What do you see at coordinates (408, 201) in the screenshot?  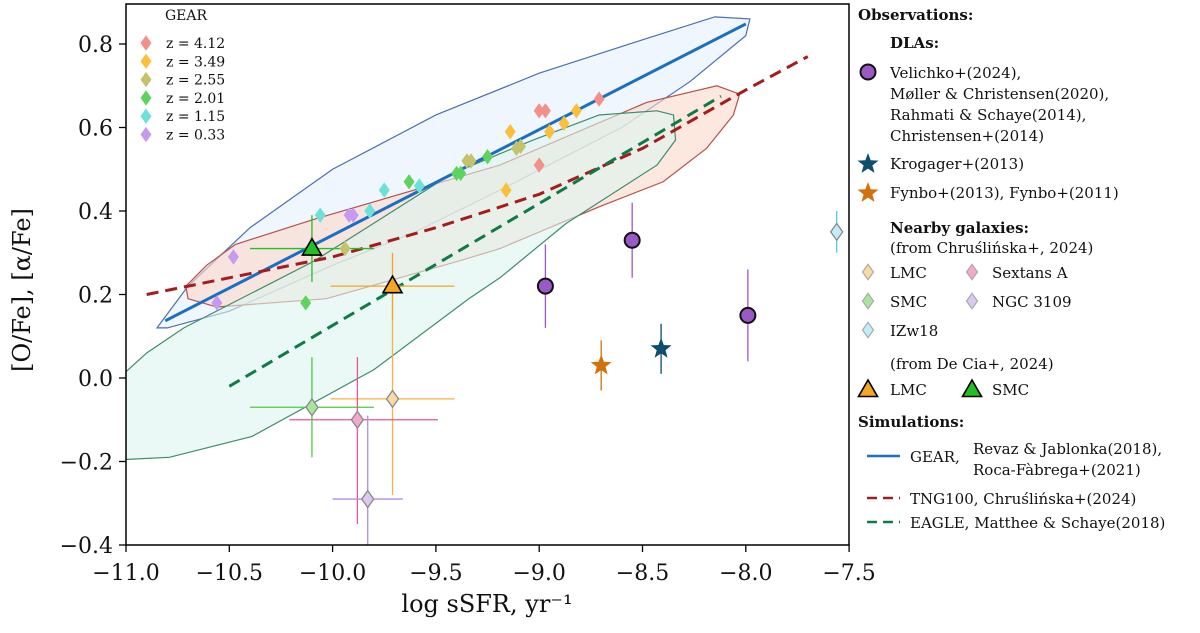 I see `gear-points` at bounding box center [408, 201].